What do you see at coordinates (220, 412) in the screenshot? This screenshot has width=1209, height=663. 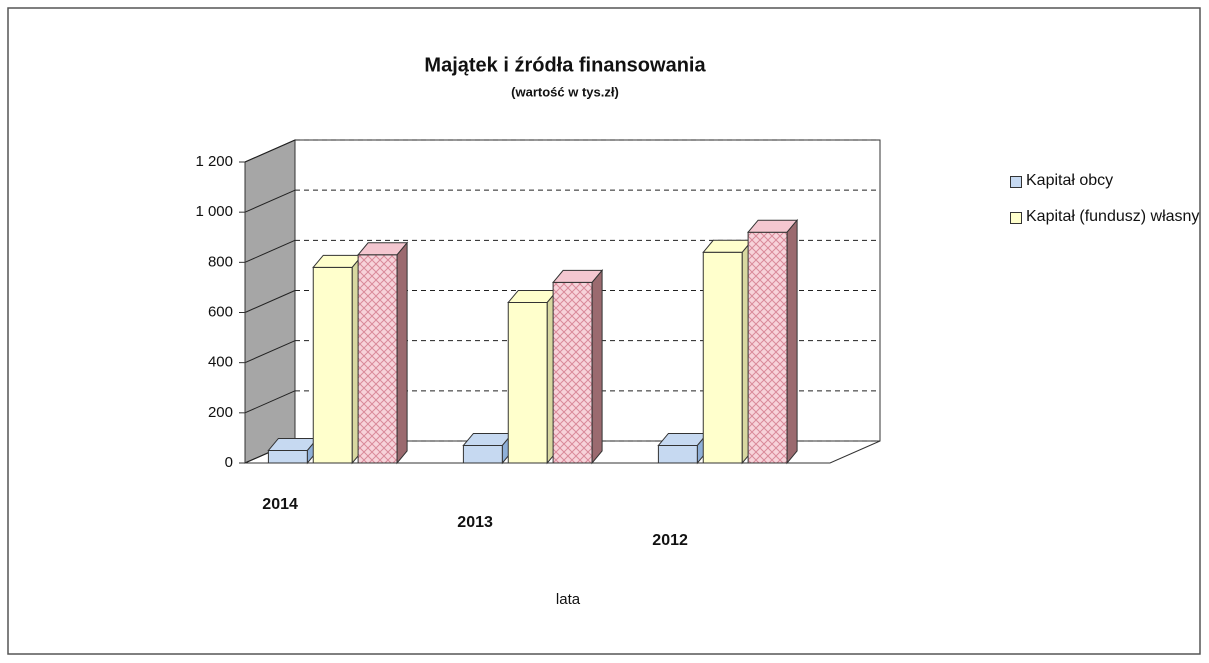 I see `y-tick-label: 200` at bounding box center [220, 412].